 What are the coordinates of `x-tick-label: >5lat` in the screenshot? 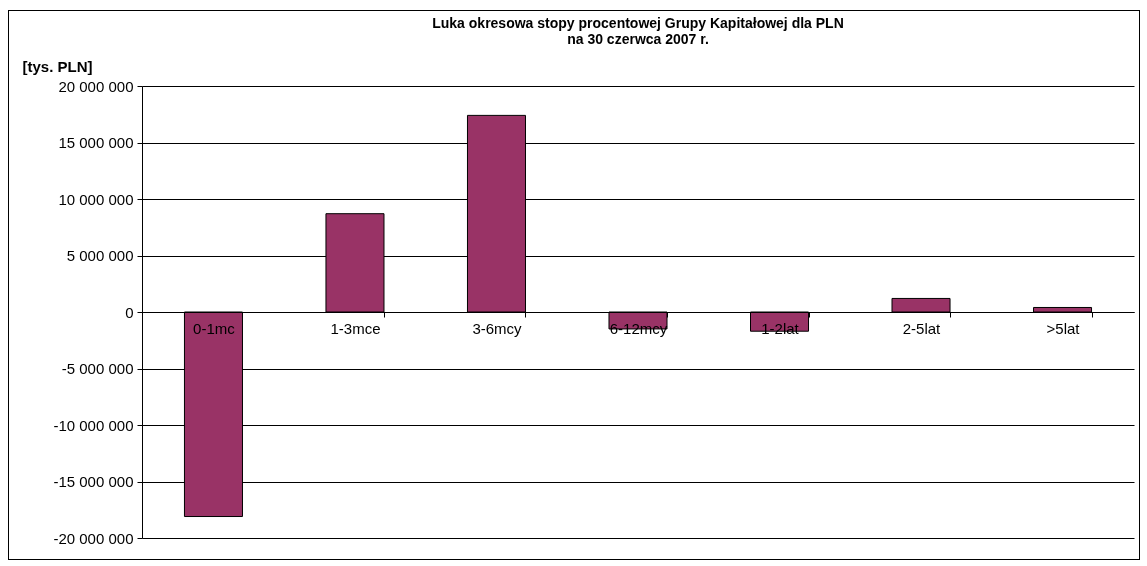 It's located at (1063, 328).